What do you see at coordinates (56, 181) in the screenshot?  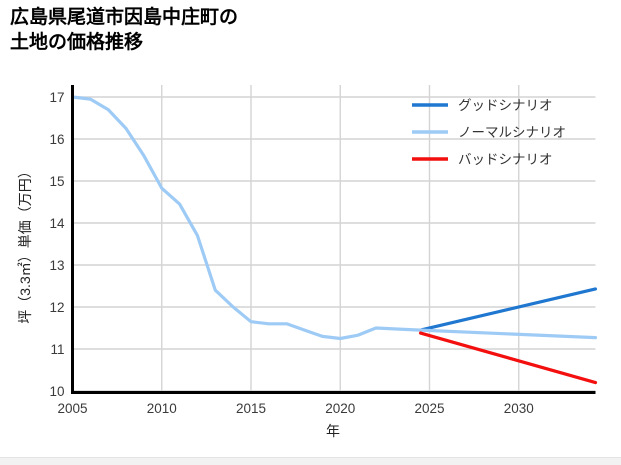 I see `y-axis-tick-label: 15` at bounding box center [56, 181].